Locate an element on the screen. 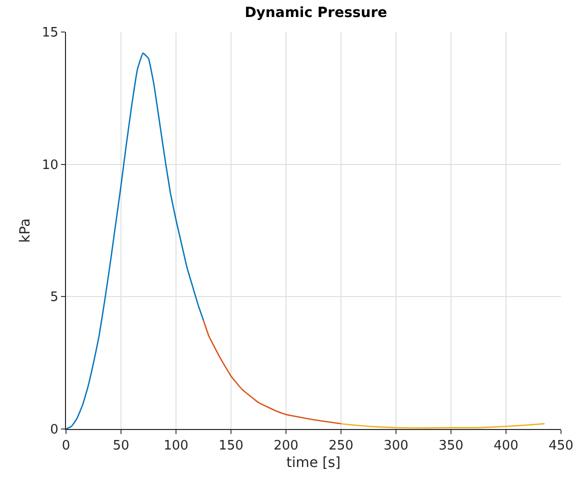 The width and height of the screenshot is (585, 479). x-tick-label: 400 is located at coordinates (506, 446).